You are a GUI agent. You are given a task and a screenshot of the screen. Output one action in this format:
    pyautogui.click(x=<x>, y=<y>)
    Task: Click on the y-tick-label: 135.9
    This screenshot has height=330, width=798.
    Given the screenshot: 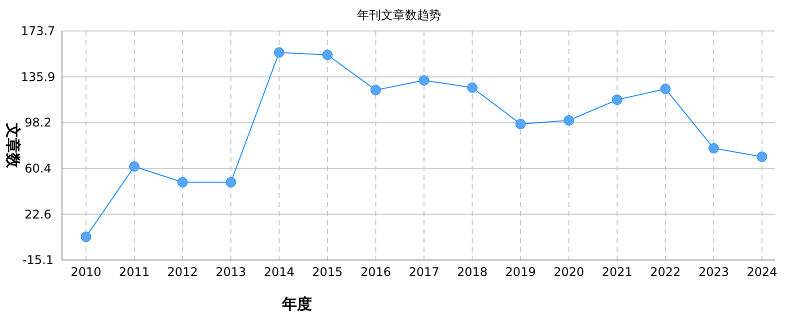 What is the action you would take?
    pyautogui.click(x=38, y=77)
    